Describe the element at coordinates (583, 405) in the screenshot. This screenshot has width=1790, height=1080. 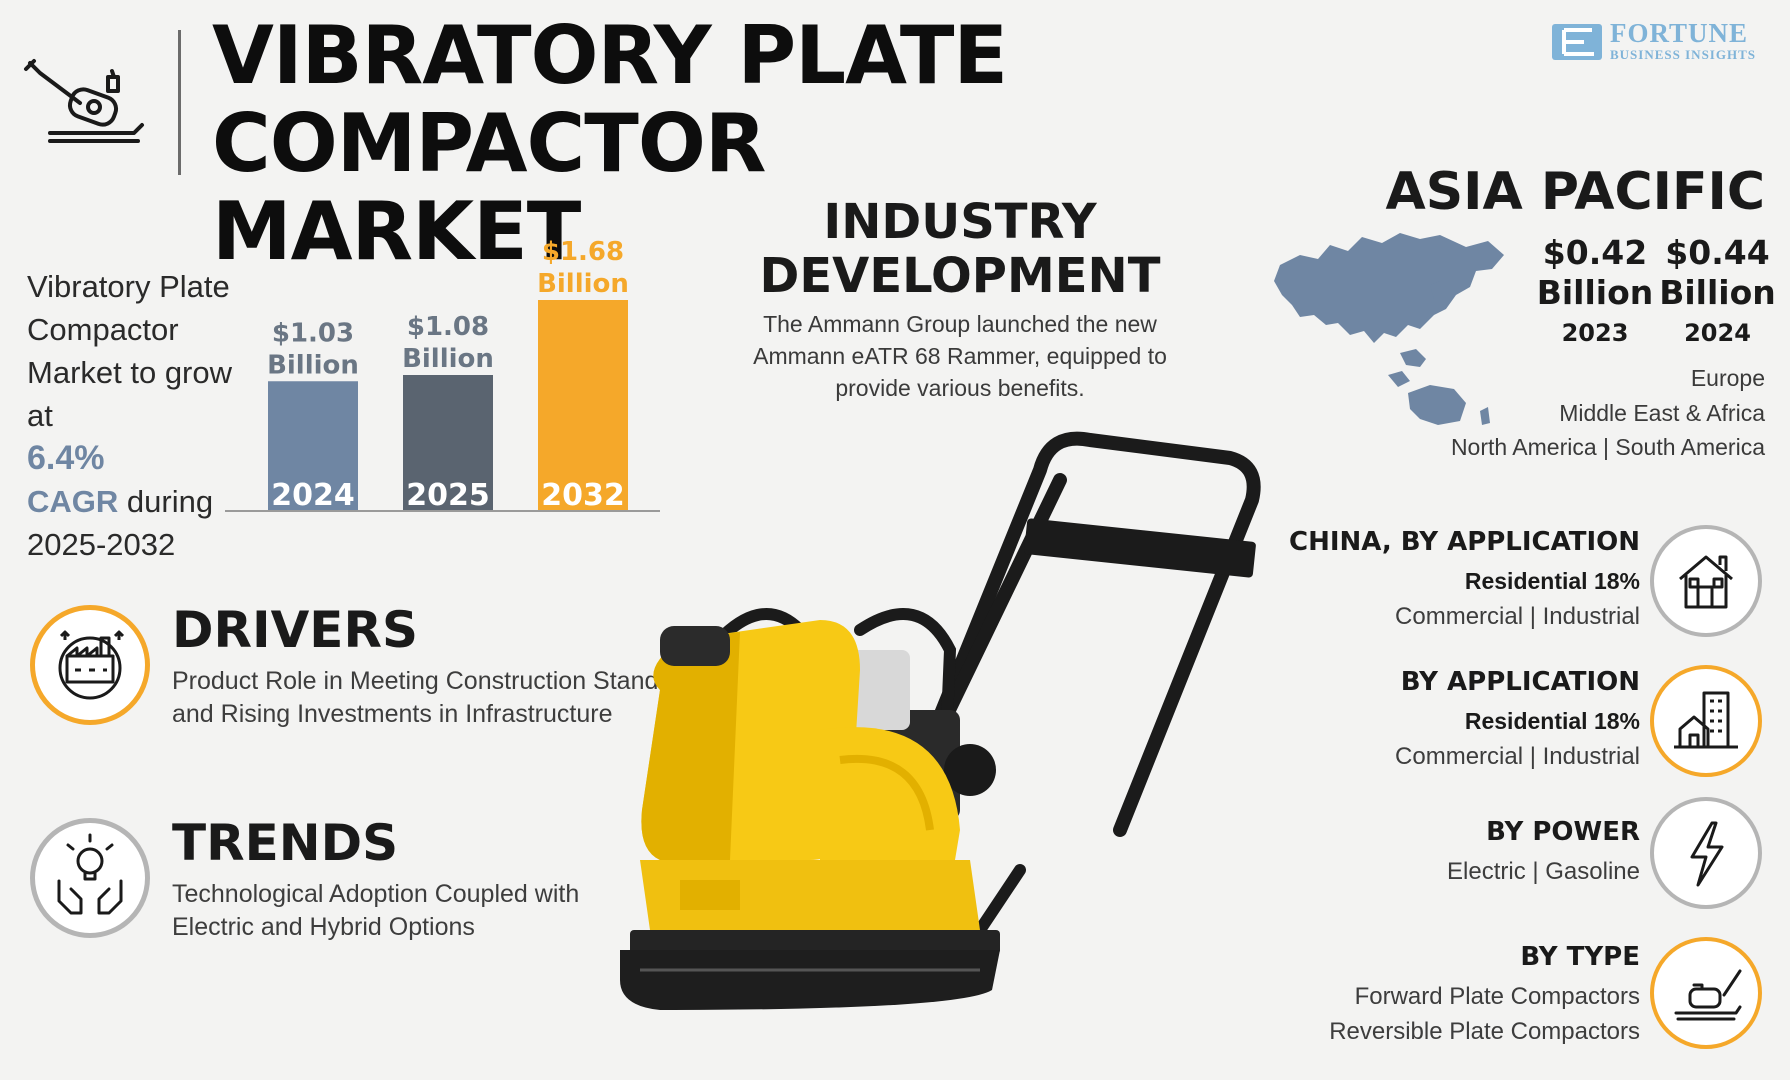
I see `chart-bar-2032` at that location.